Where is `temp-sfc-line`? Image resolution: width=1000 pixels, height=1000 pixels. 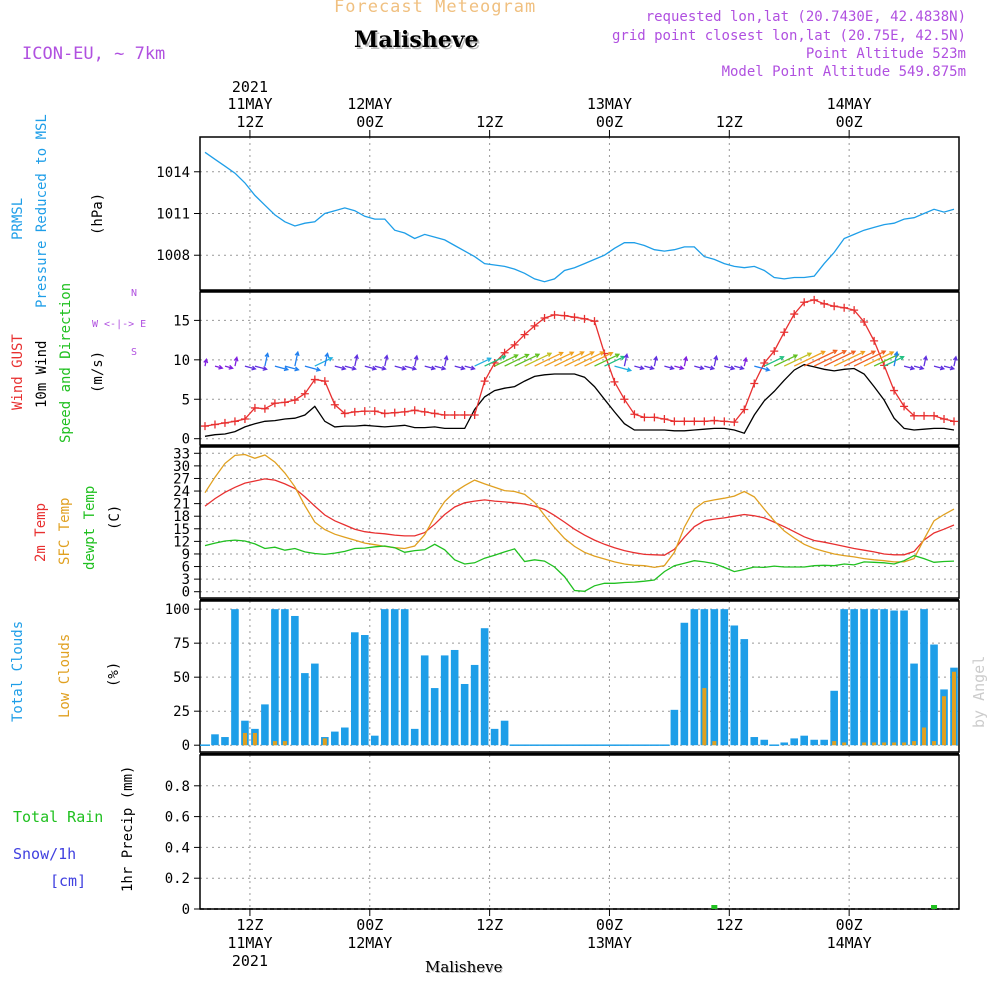
temp-sfc-line is located at coordinates (579, 511).